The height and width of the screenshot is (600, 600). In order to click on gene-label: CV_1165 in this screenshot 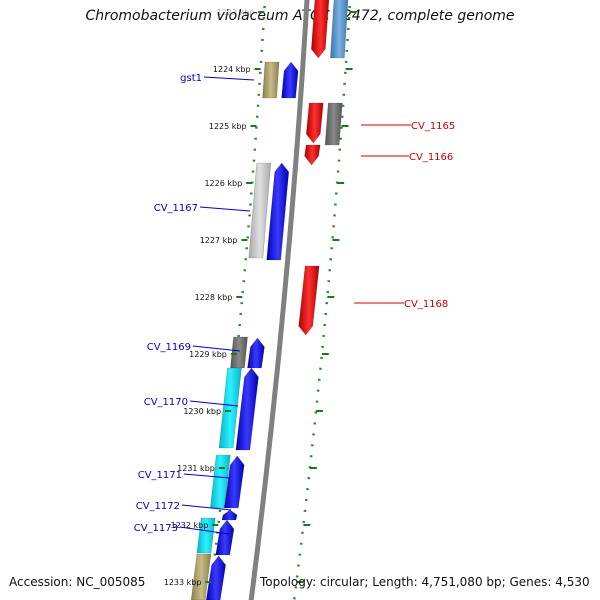, I will do `click(433, 126)`.